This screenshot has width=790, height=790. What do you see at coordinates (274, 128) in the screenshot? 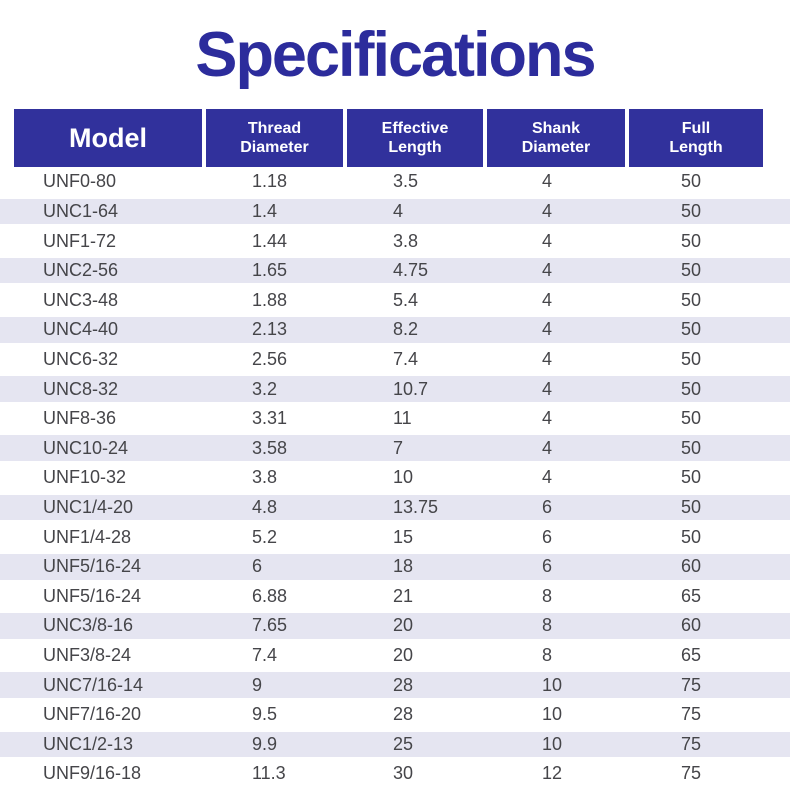
I see `header-label: Thread` at bounding box center [274, 128].